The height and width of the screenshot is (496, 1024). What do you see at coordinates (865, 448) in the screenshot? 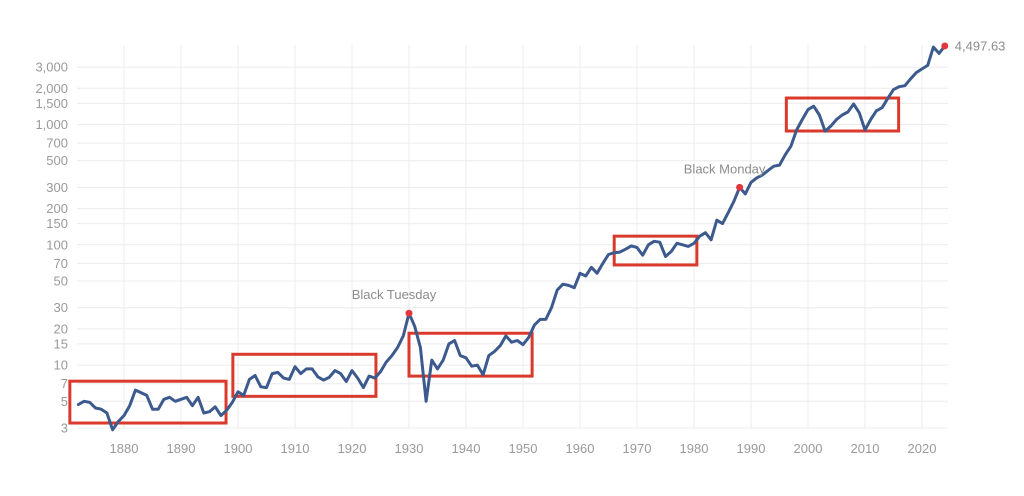
I see `x-tick-label: 2010` at bounding box center [865, 448].